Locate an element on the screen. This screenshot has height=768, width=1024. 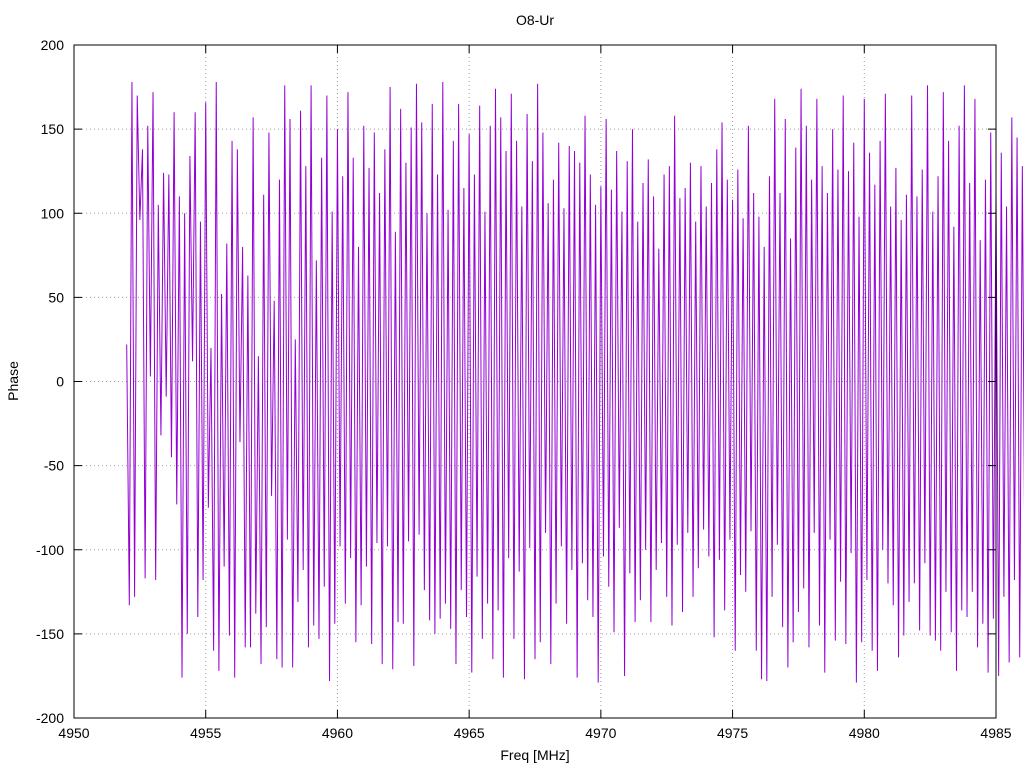
x-tick-label: 4960 is located at coordinates (337, 733).